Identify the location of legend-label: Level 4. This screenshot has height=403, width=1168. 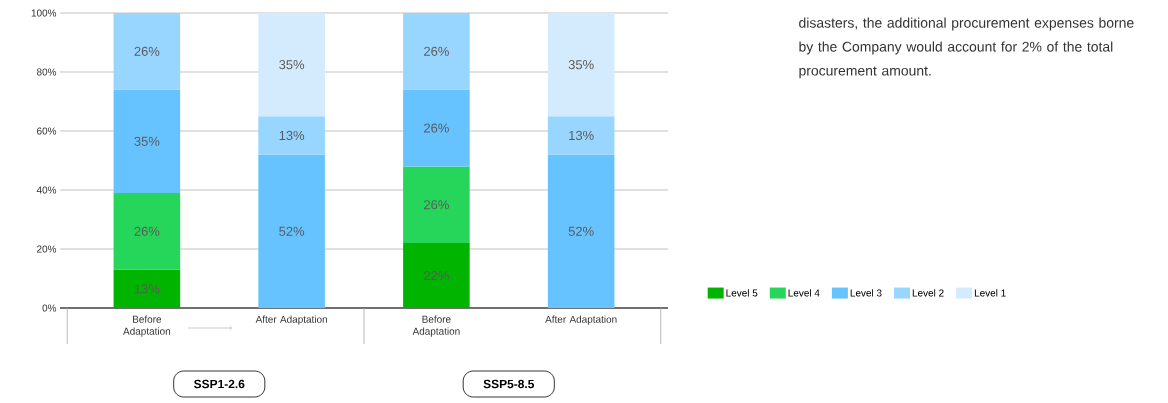
(804, 293).